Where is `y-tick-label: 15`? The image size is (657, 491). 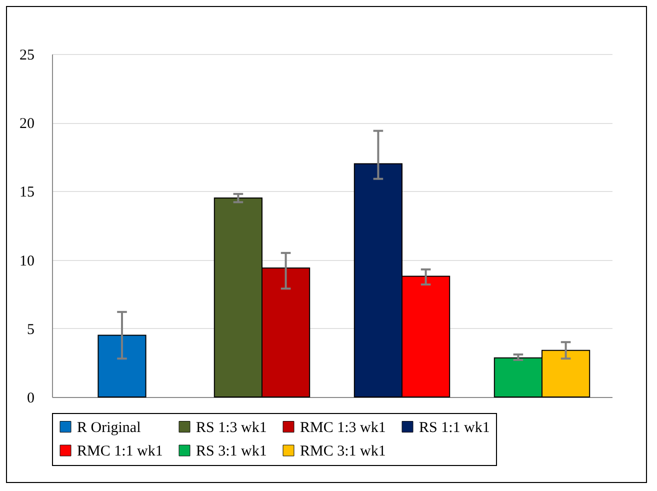
y-tick-label: 15 is located at coordinates (27, 192).